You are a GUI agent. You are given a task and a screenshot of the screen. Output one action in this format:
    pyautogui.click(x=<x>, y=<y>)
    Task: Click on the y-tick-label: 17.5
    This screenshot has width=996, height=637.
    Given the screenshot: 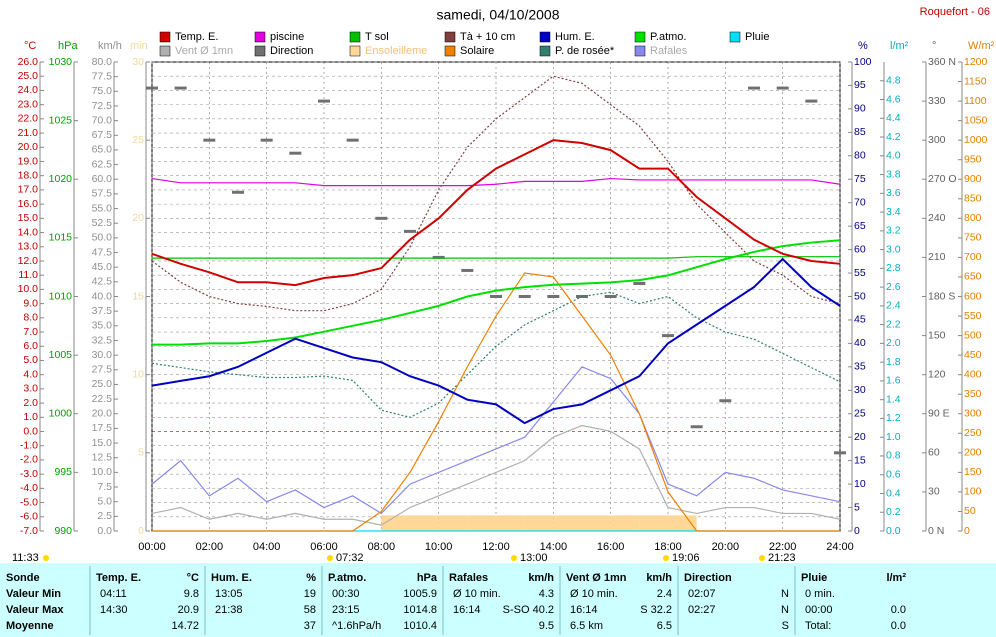 What is the action you would take?
    pyautogui.click(x=102, y=428)
    